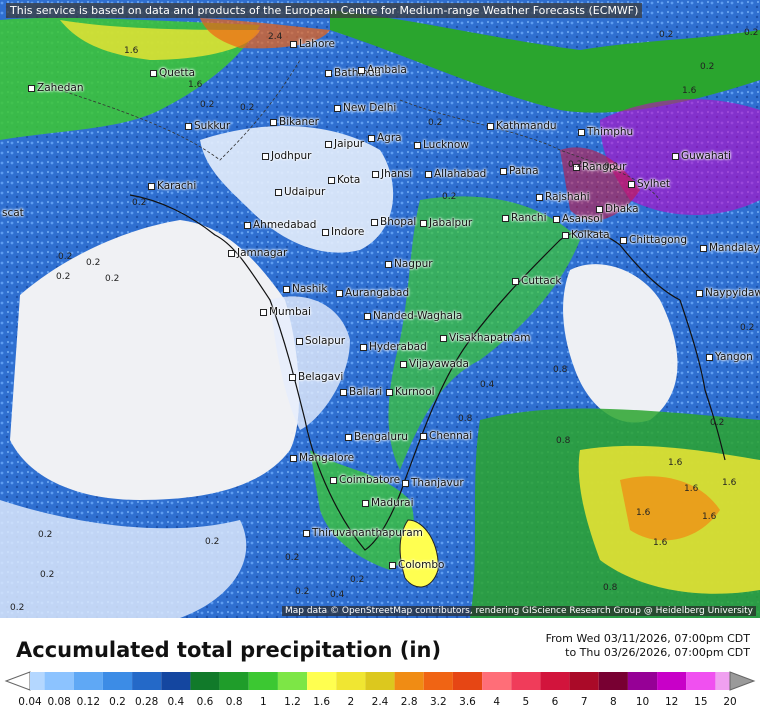 The image size is (760, 724). Describe the element at coordinates (600, 184) in the screenshot. I see `red-northeast` at that location.